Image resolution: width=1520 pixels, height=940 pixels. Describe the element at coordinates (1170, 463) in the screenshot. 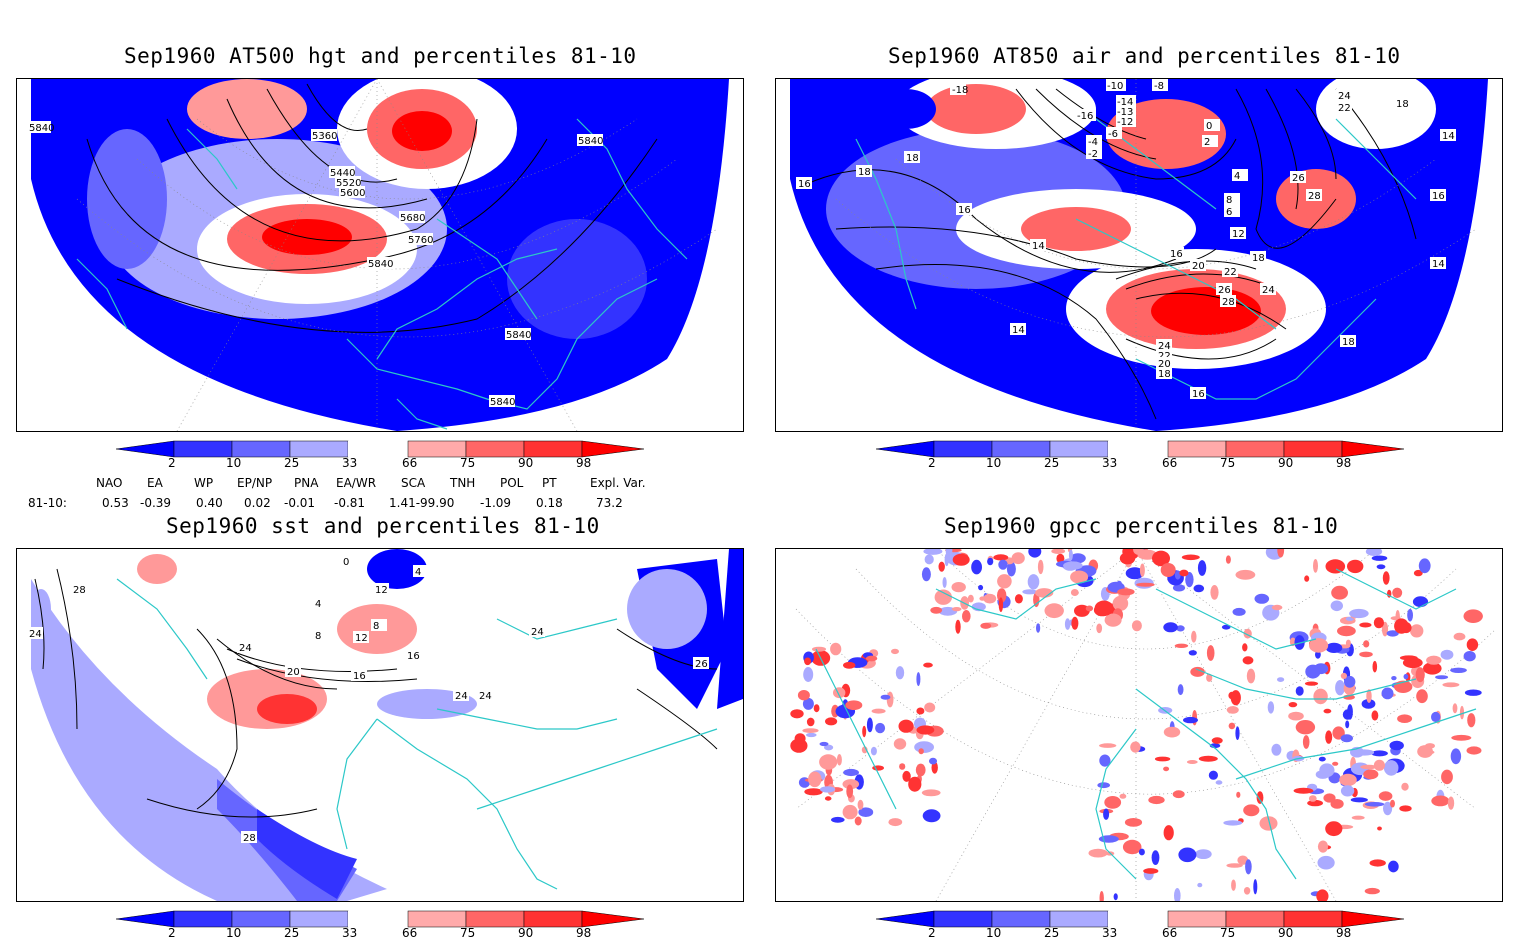

I see `colorbar-tick-label: 66` at that location.